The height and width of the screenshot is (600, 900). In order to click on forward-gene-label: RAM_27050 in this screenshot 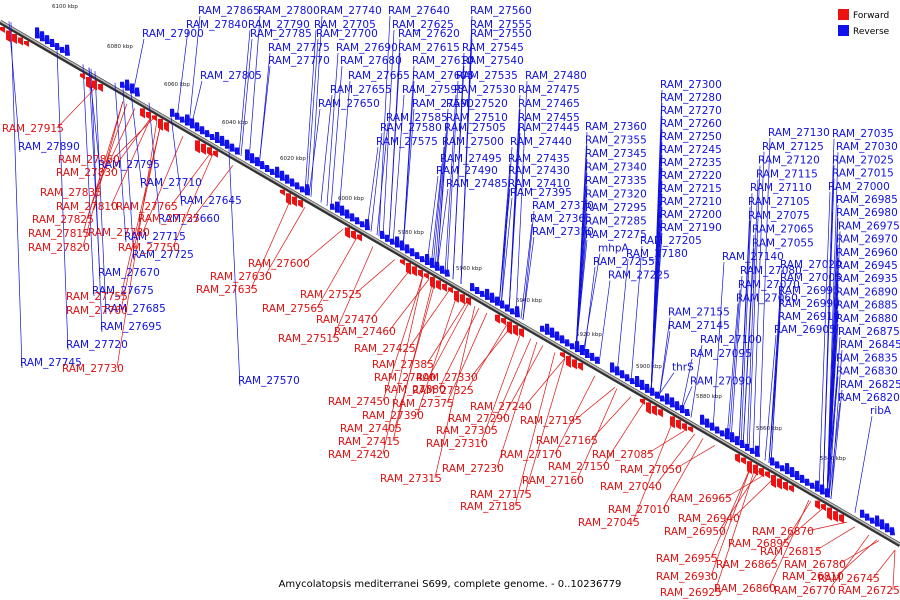, I will do `click(651, 470)`.